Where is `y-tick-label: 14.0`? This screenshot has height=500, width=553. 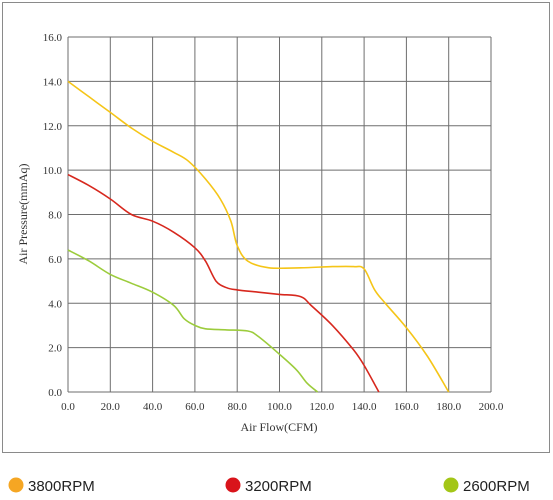 y-tick-label: 14.0 is located at coordinates (53, 82).